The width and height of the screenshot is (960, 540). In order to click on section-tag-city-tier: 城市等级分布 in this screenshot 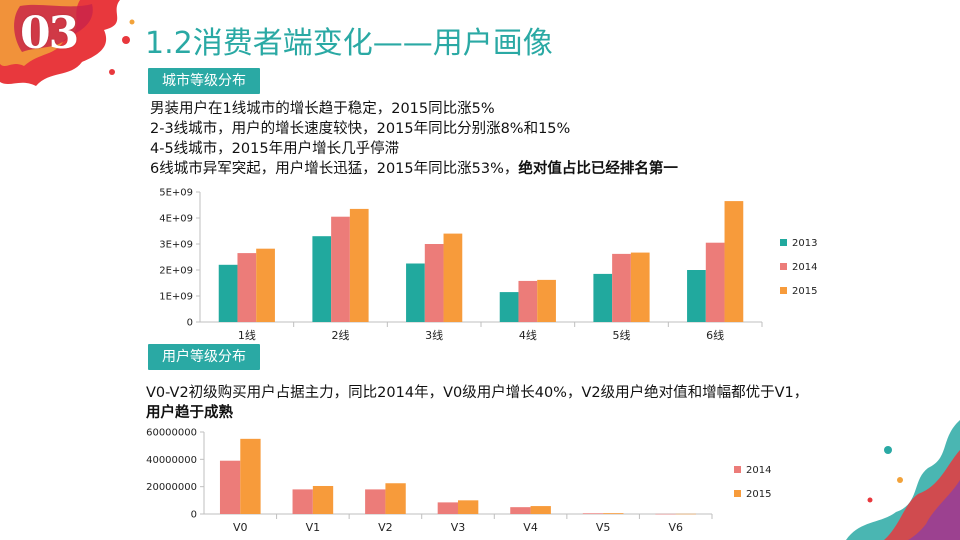, I will do `click(204, 81)`.